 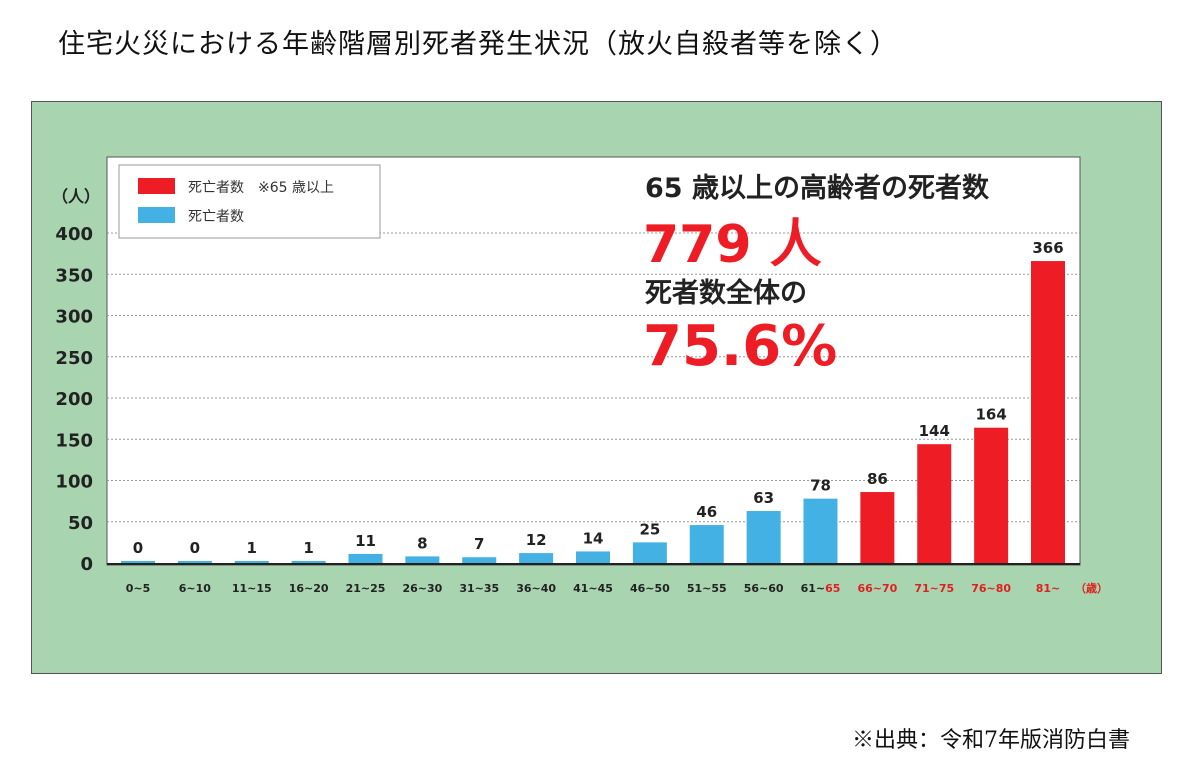 I want to click on data-label: 63, so click(x=763, y=498).